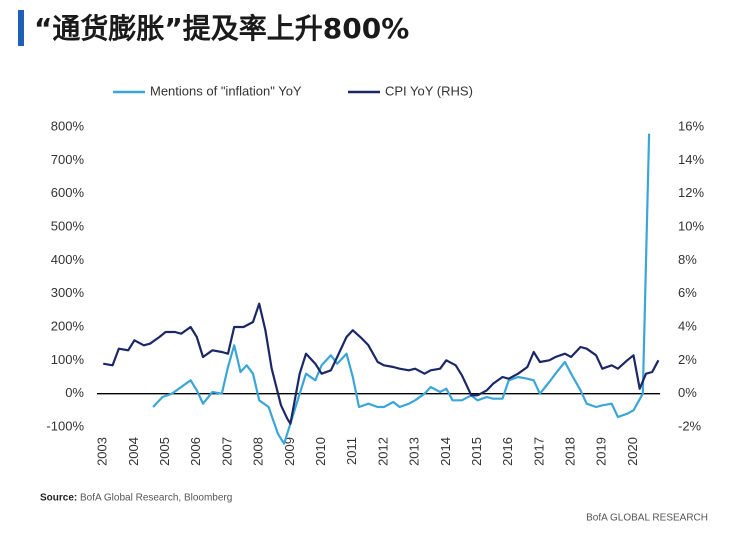  I want to click on legend-label: Mentions of "inflation" YoY, so click(226, 90).